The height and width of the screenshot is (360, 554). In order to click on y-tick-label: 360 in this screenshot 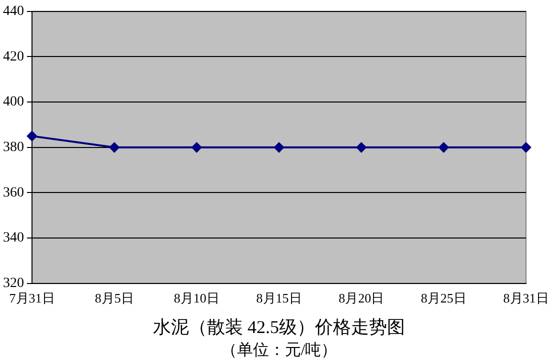, I will do `click(13, 192)`.